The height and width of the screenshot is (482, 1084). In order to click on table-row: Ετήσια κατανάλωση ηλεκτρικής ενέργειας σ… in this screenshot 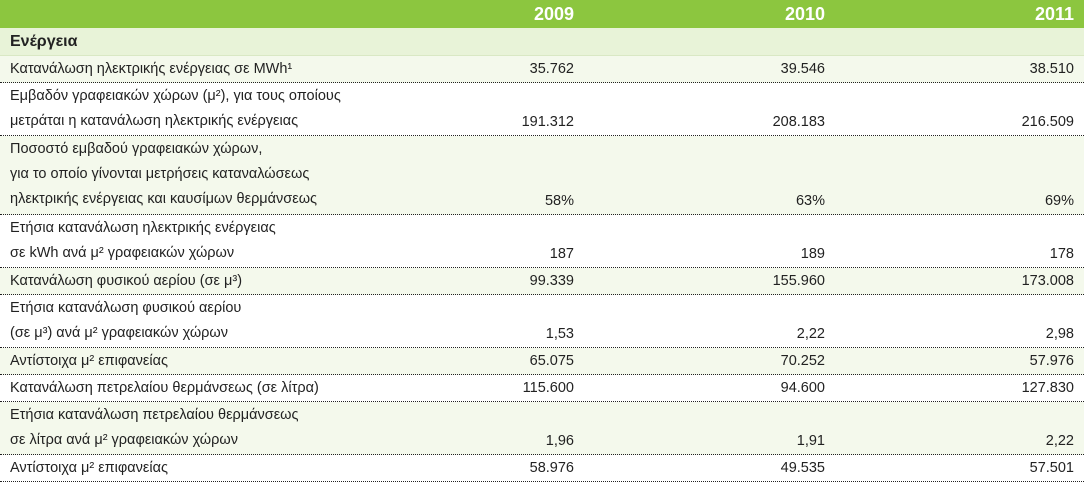, I will do `click(542, 241)`.